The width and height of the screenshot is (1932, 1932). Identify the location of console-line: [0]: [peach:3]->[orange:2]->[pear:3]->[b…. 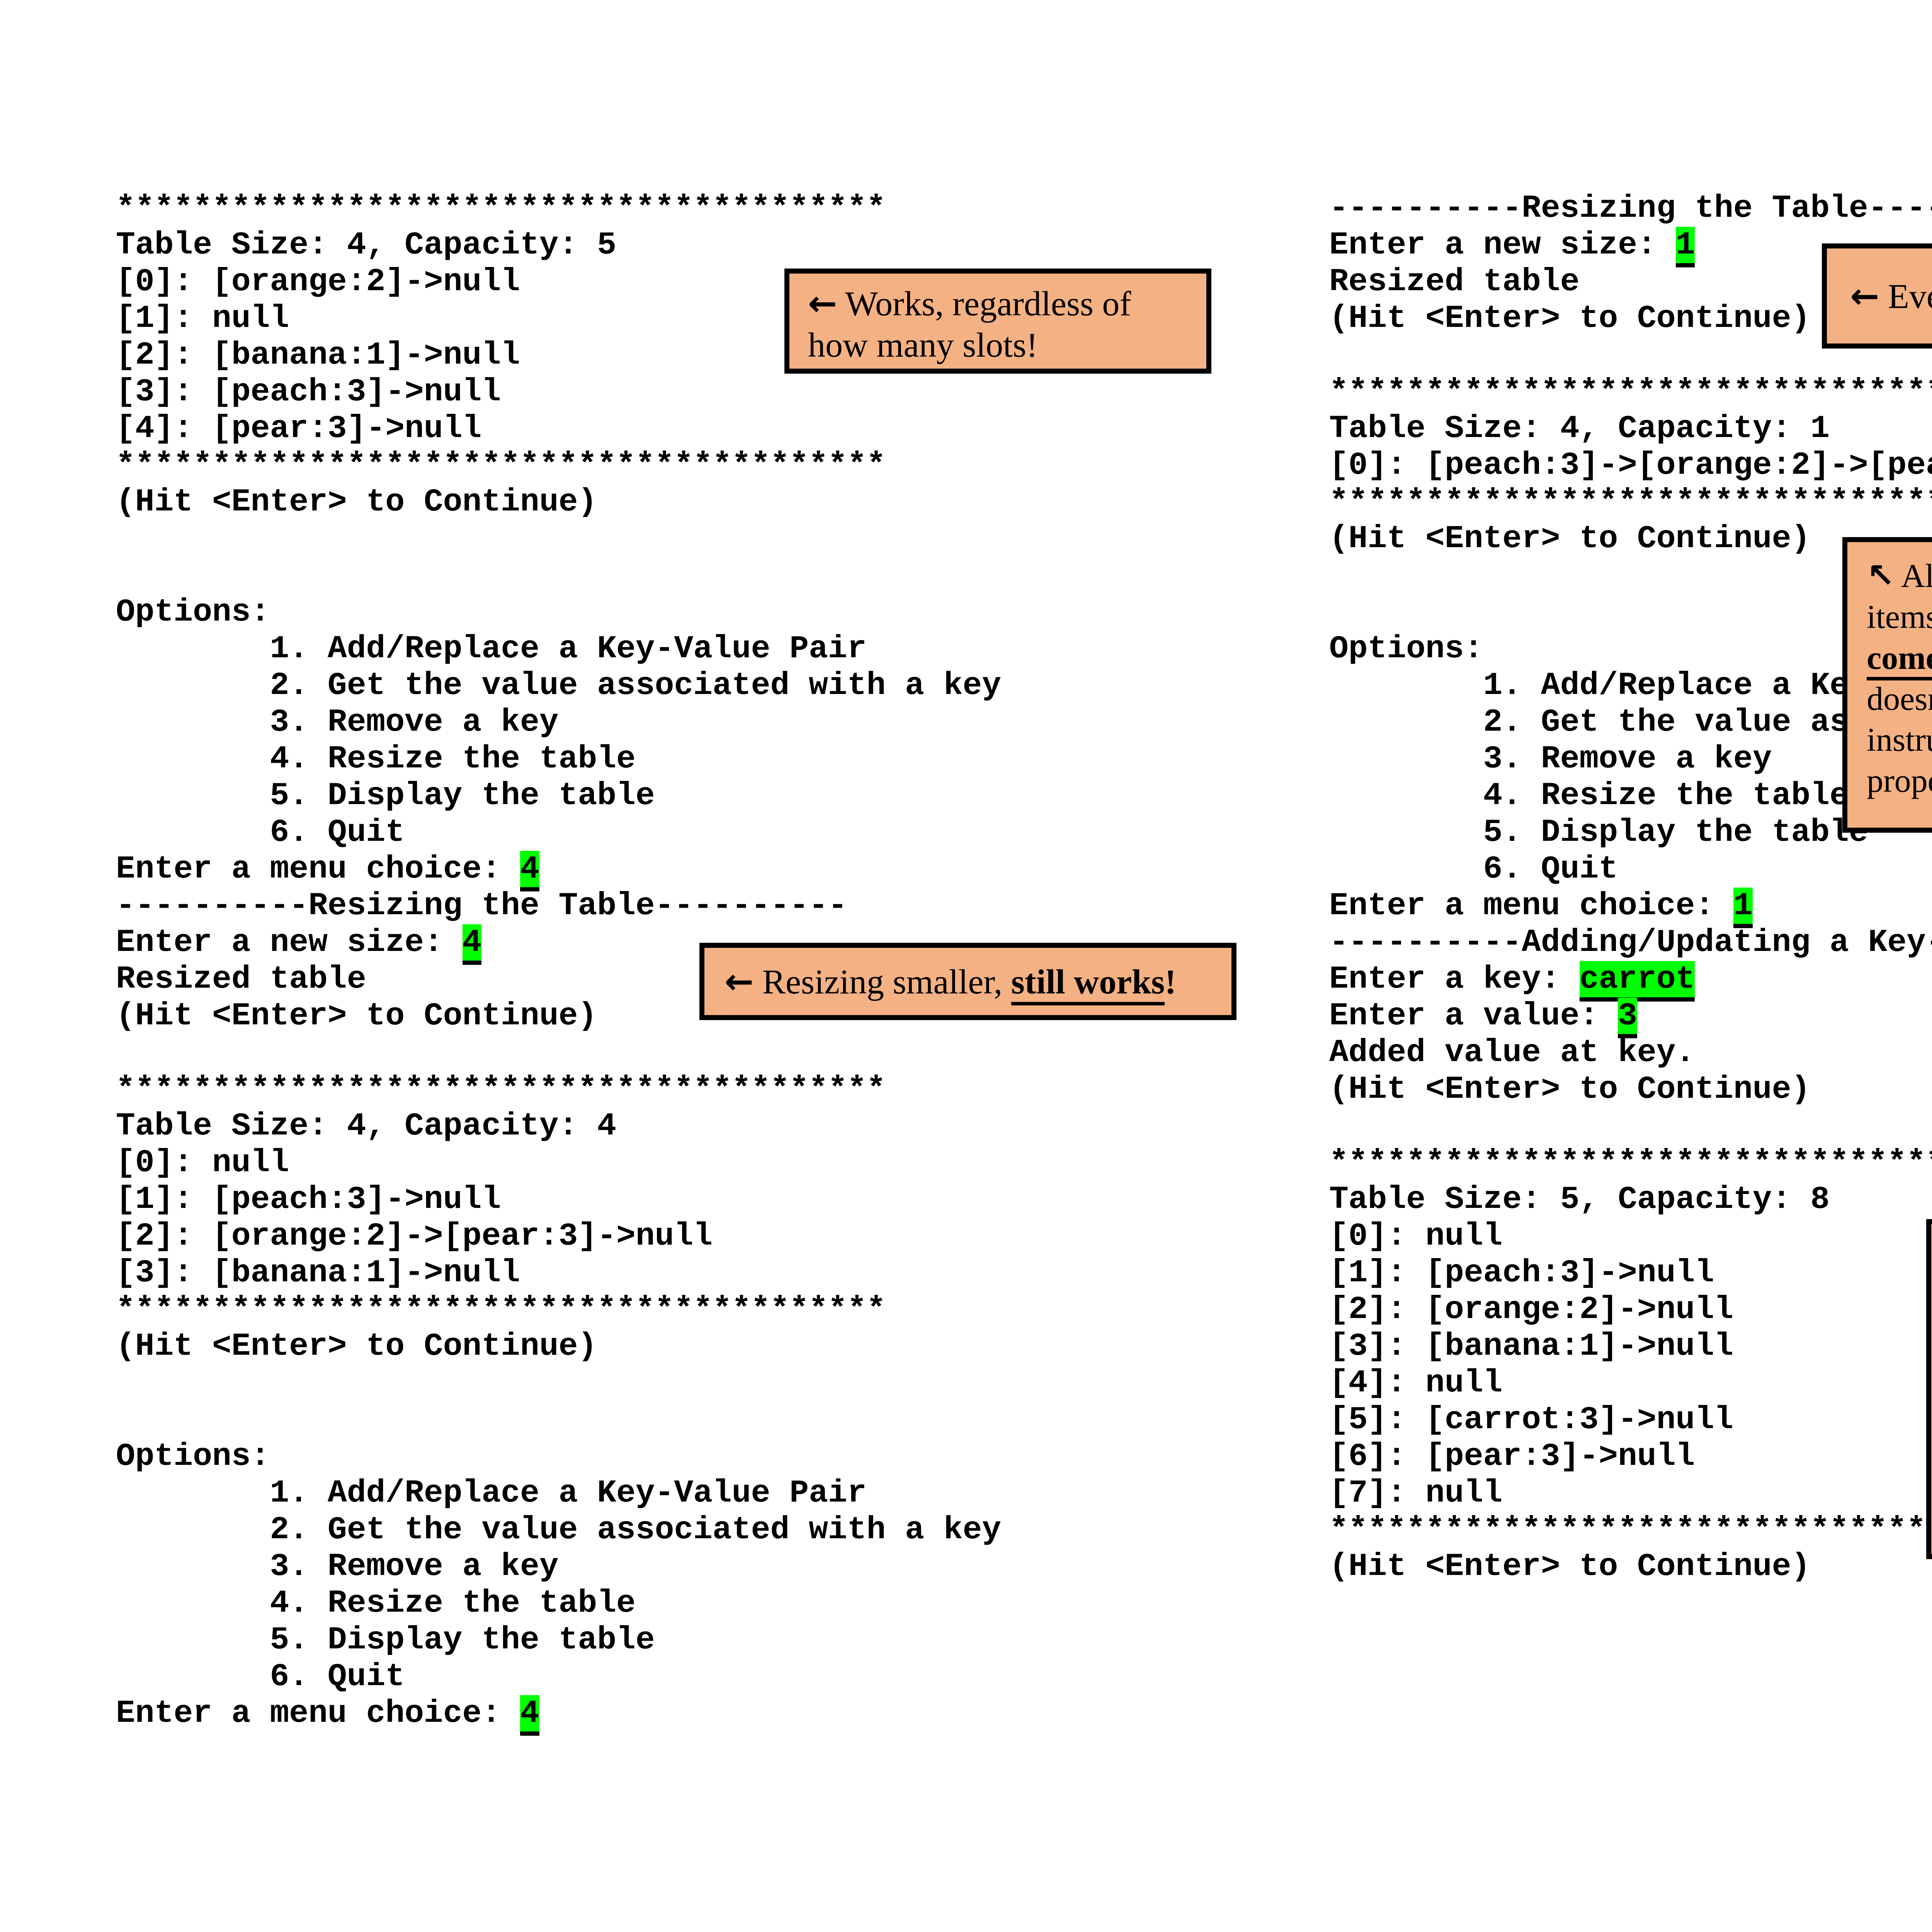
(1630, 465).